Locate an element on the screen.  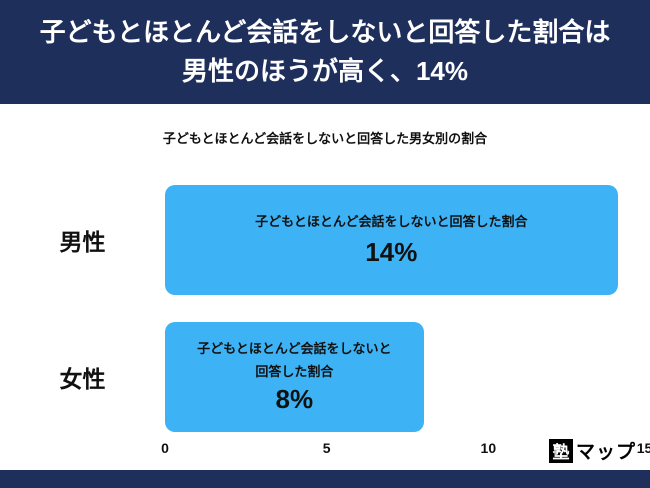
x-tick-10: 10 is located at coordinates (488, 448).